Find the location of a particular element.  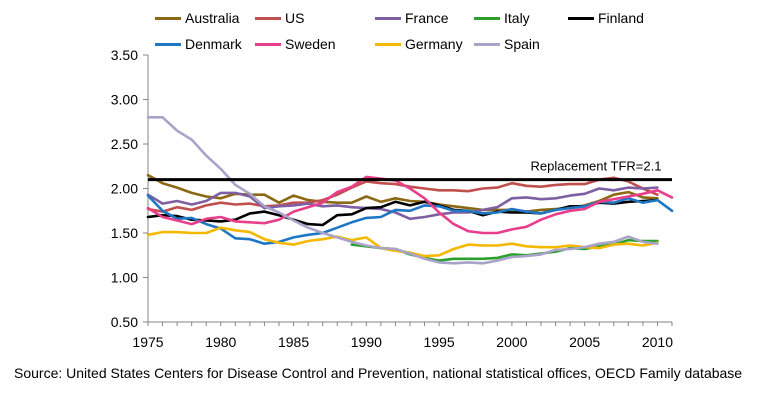

x-tick-label: 1990 is located at coordinates (366, 342).